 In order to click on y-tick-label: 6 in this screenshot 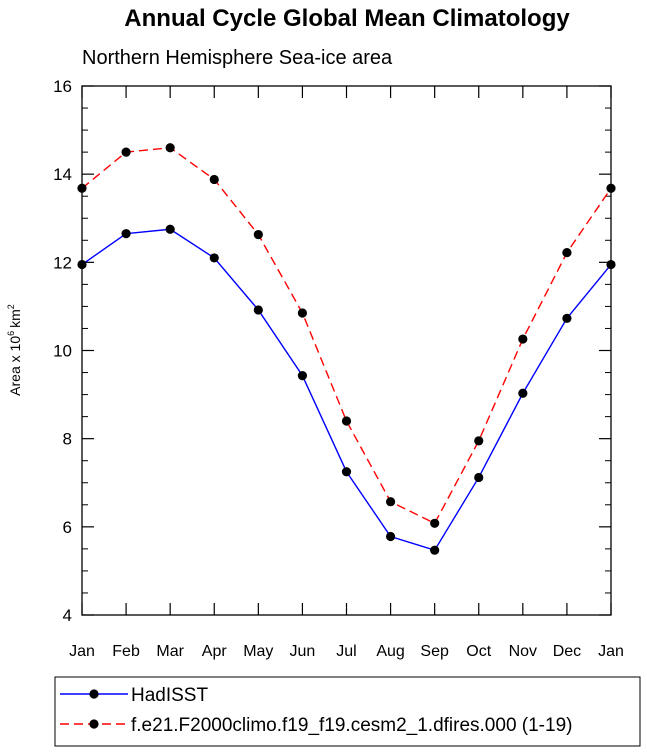, I will do `click(67, 527)`.